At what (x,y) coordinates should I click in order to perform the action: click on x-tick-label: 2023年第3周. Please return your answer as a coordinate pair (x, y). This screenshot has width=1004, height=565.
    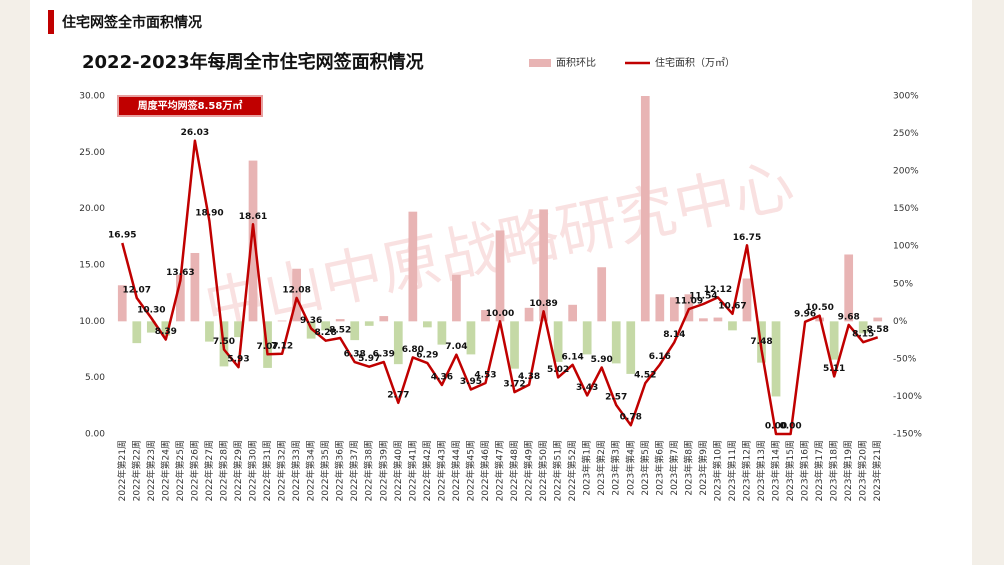
    Looking at the image, I should click on (616, 468).